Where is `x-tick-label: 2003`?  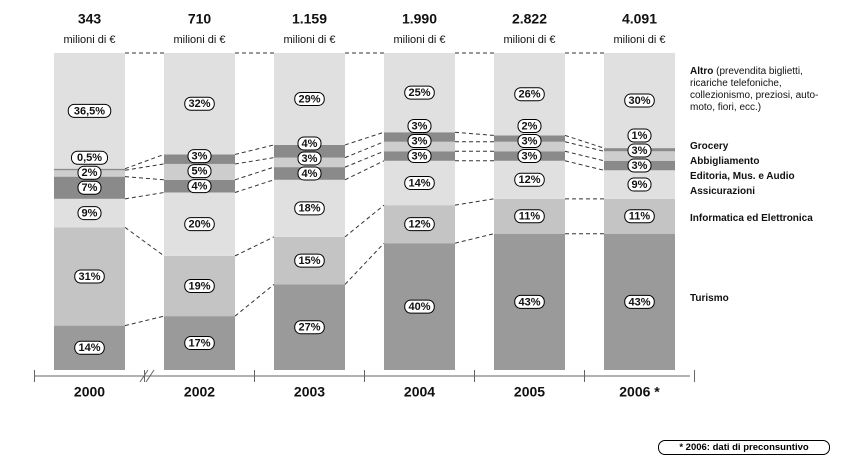
x-tick-label: 2003 is located at coordinates (309, 392).